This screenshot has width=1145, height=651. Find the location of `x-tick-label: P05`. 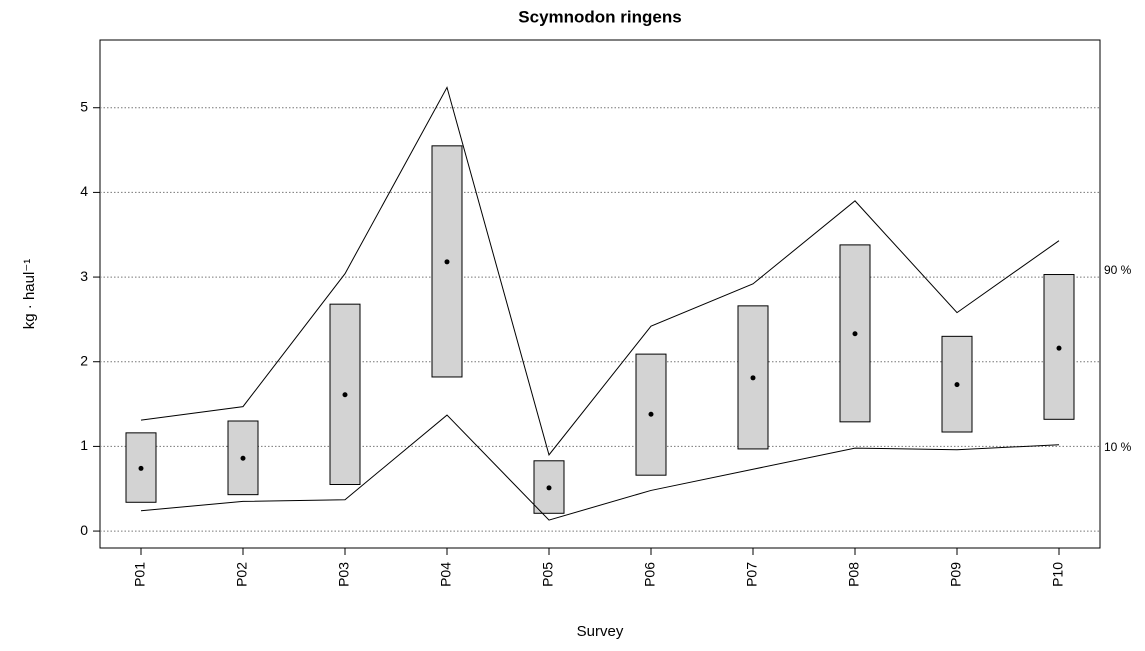

x-tick-label: P05 is located at coordinates (548, 574).